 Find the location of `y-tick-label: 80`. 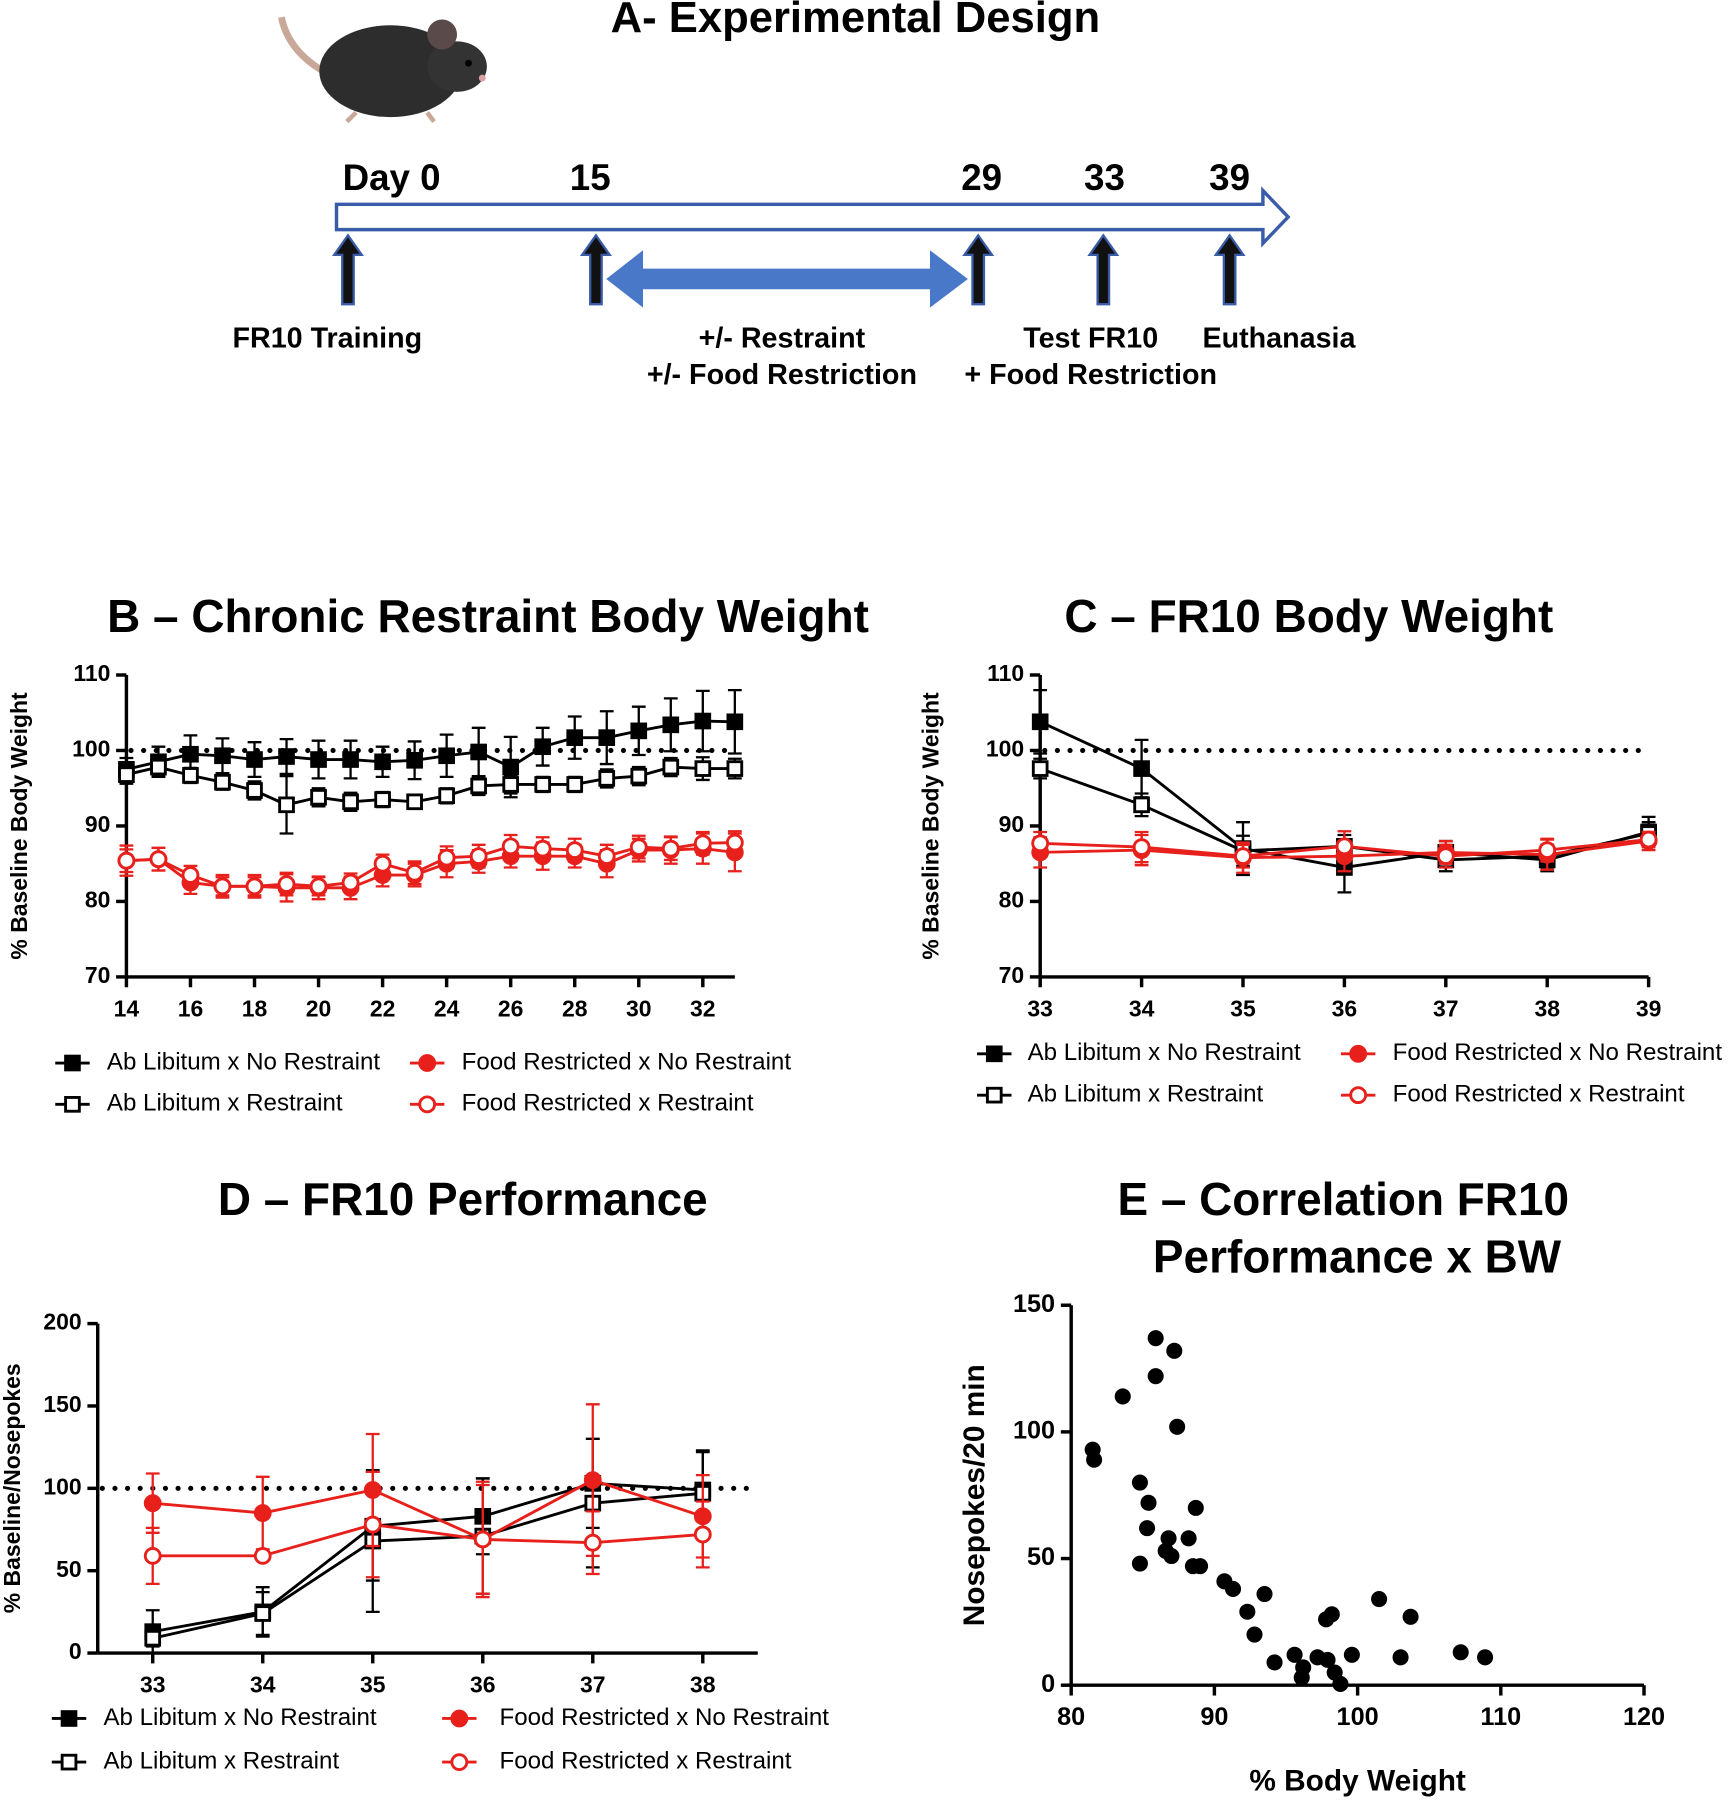

y-tick-label: 80 is located at coordinates (98, 899).